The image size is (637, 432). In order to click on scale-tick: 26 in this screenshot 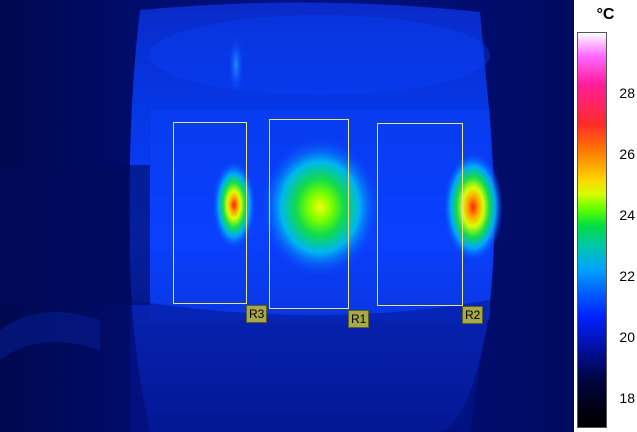, I will do `click(627, 154)`.